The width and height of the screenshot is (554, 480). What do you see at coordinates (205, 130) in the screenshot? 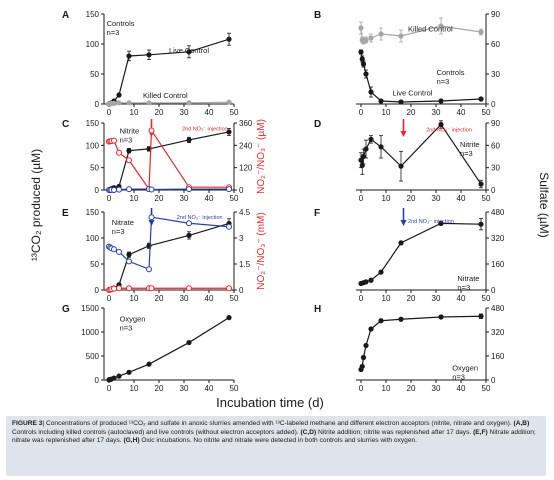
I see `annotation: 2nd NO₂⁻ injection` at bounding box center [205, 130].